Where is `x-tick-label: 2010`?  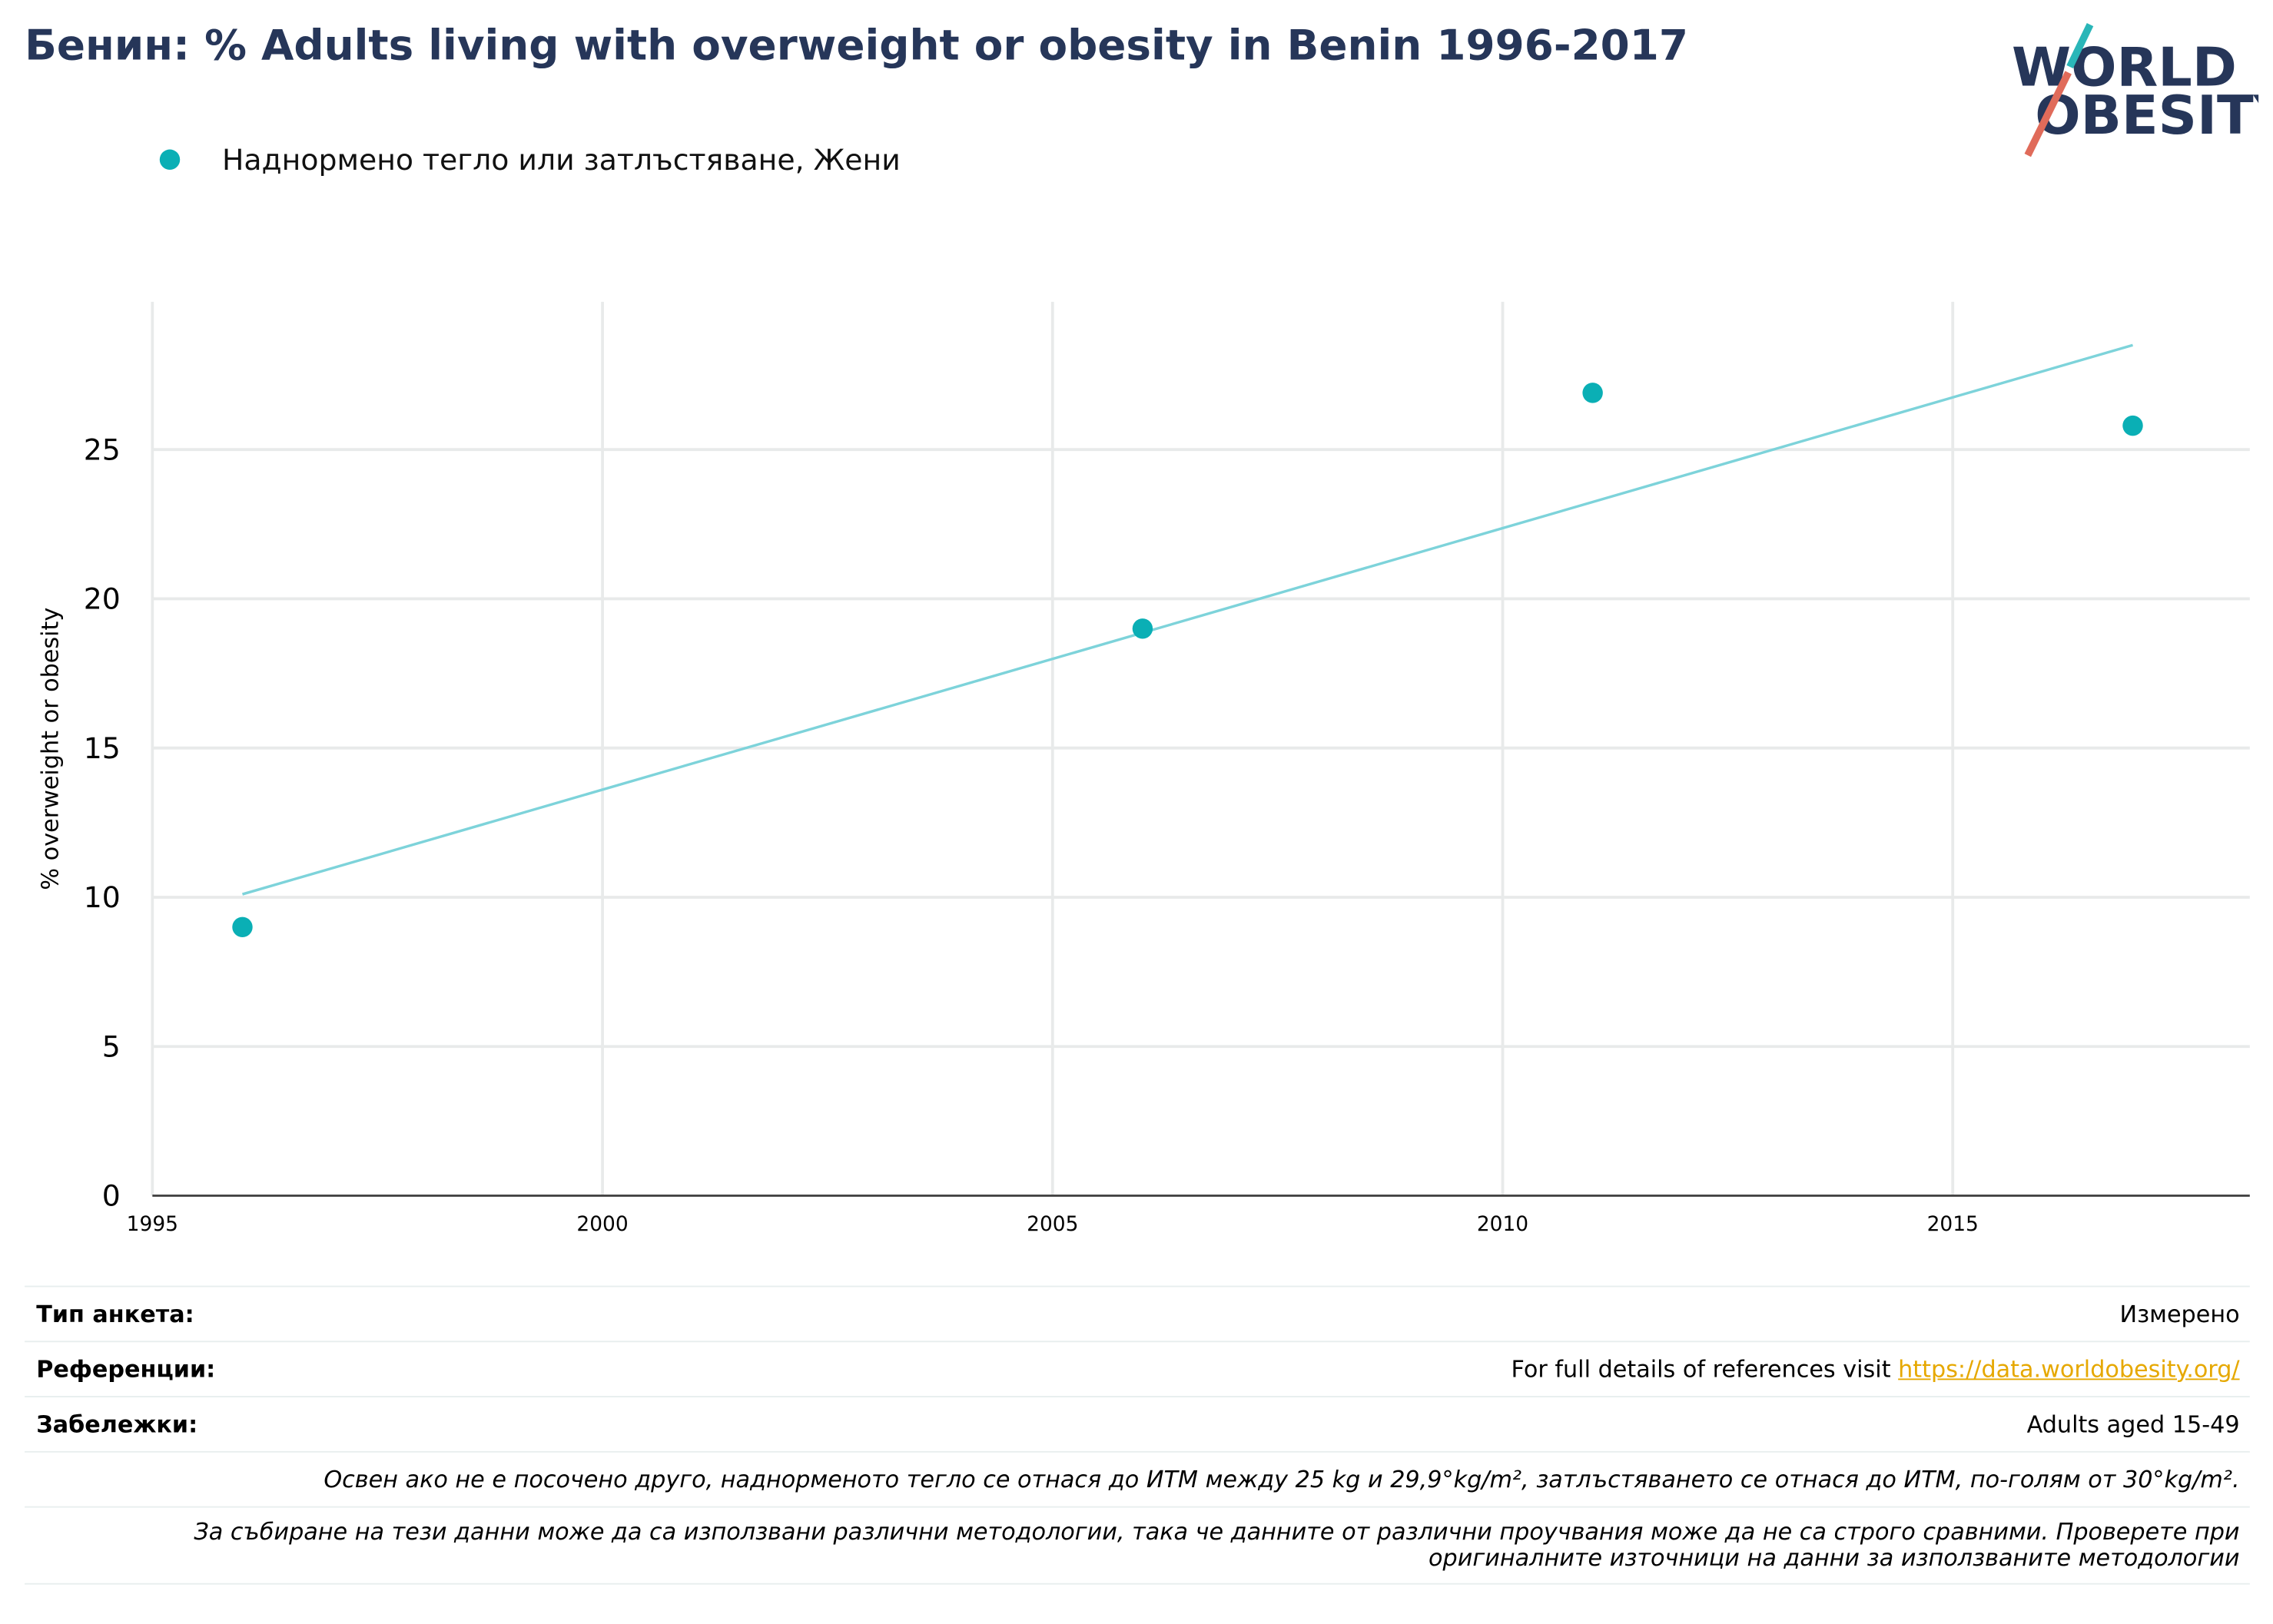 x-tick-label: 2010 is located at coordinates (1502, 1224).